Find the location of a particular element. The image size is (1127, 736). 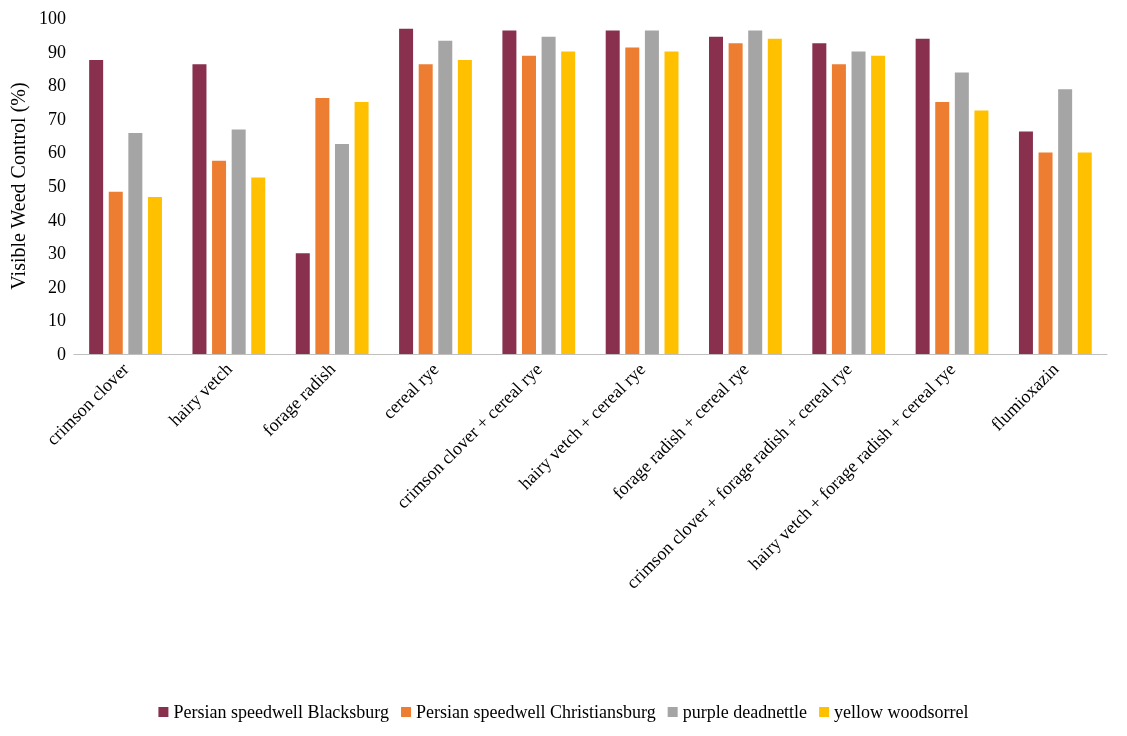

y-tick-label: 50 is located at coordinates (56, 186).